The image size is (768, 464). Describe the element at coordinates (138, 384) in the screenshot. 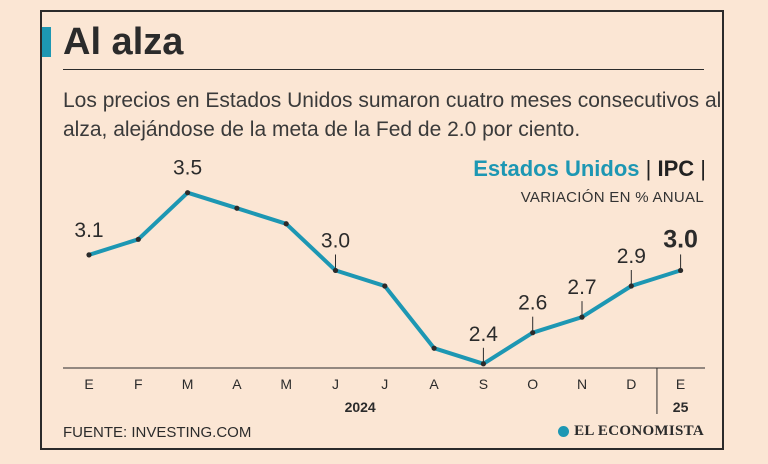

I see `x-tick-label-1: F` at that location.